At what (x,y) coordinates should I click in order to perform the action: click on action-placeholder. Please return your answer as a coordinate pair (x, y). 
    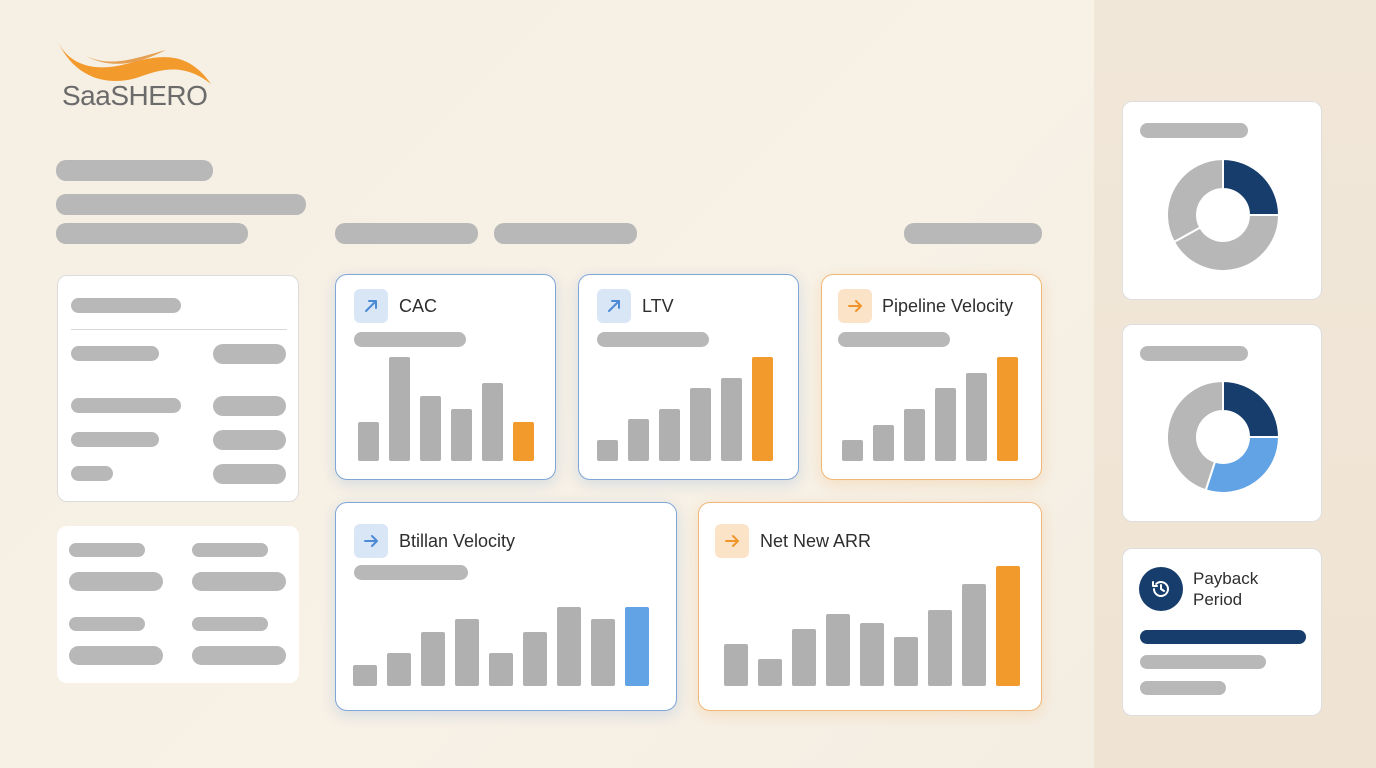
    Looking at the image, I should click on (973, 233).